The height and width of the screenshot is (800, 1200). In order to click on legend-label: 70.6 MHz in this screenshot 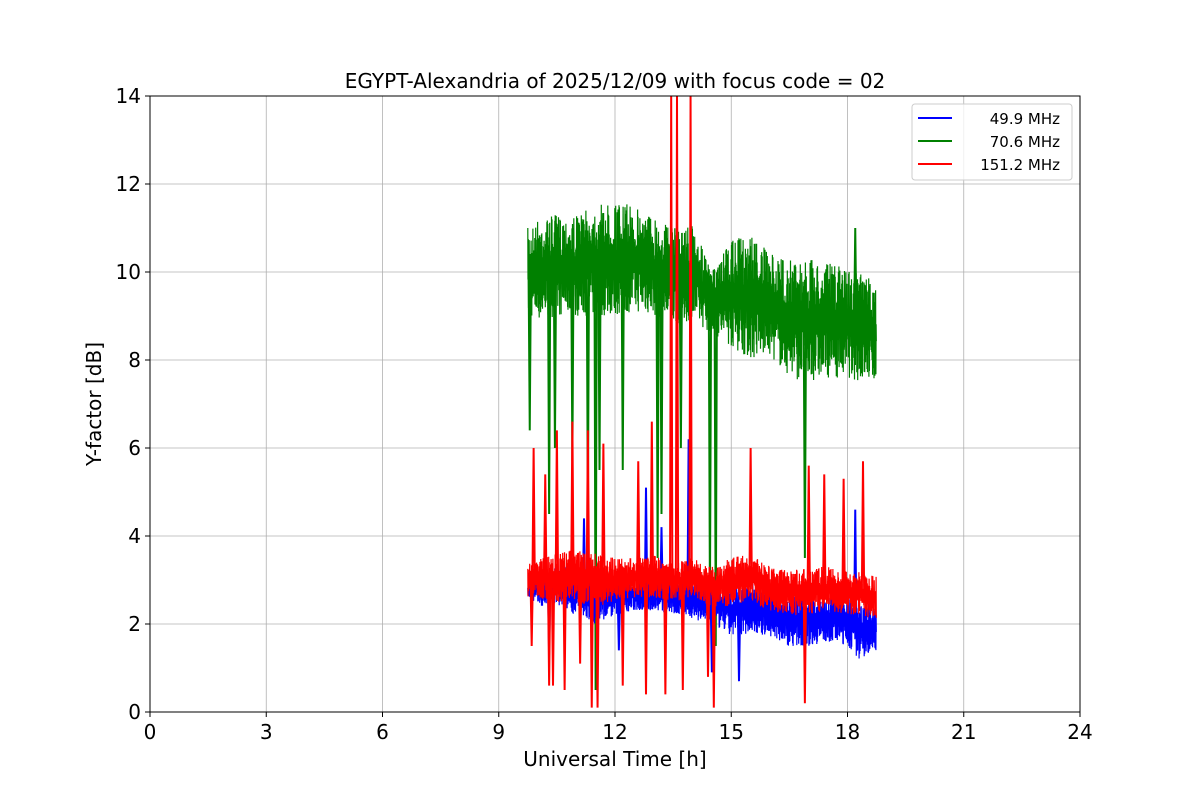, I will do `click(1025, 142)`.